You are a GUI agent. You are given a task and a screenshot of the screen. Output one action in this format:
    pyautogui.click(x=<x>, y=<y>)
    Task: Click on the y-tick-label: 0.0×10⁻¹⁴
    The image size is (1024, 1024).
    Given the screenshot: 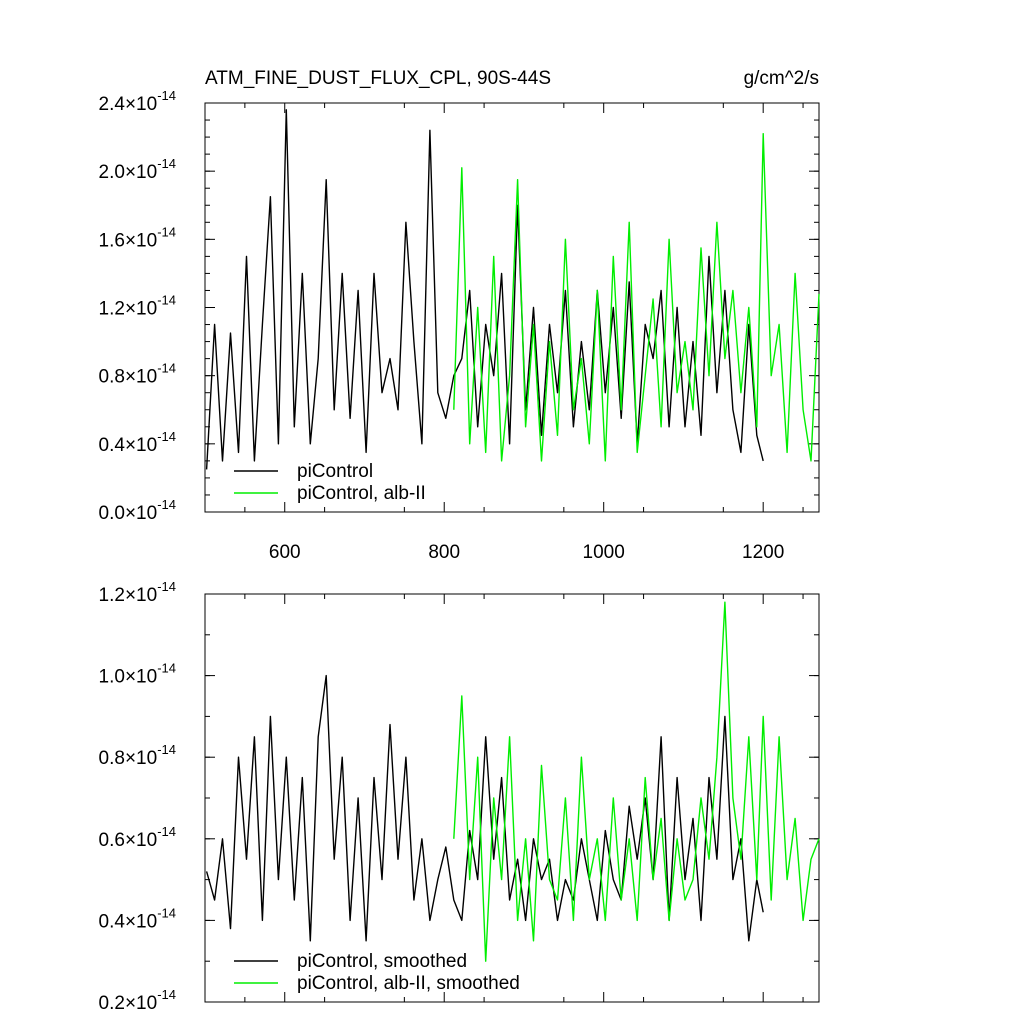 What is the action you would take?
    pyautogui.click(x=137, y=510)
    